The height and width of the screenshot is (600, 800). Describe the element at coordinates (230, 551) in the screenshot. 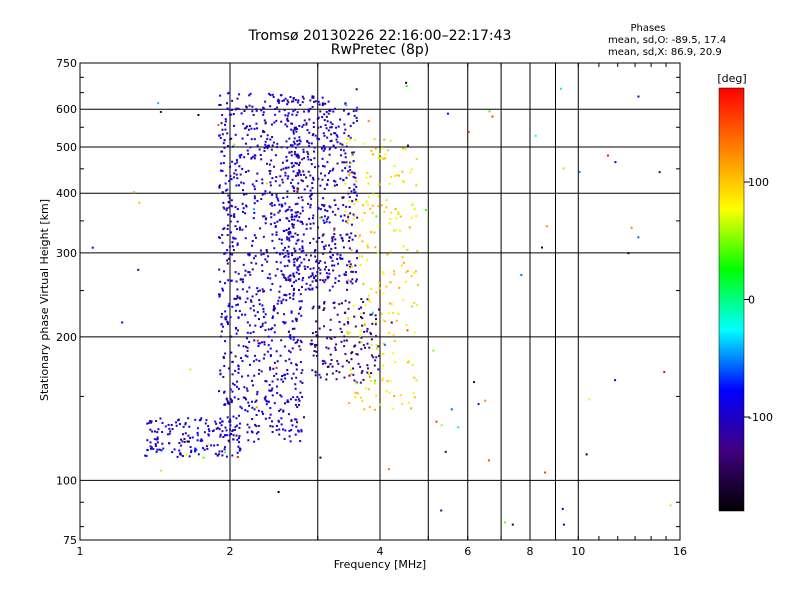

I see `x-tick-label: 2` at that location.